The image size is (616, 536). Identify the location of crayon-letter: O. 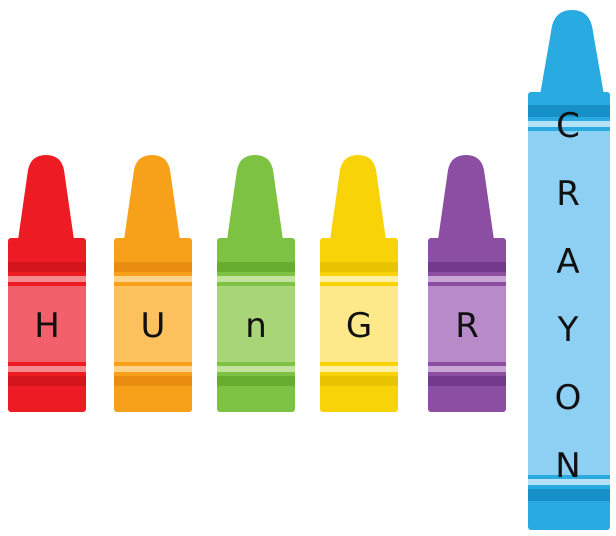
(568, 398).